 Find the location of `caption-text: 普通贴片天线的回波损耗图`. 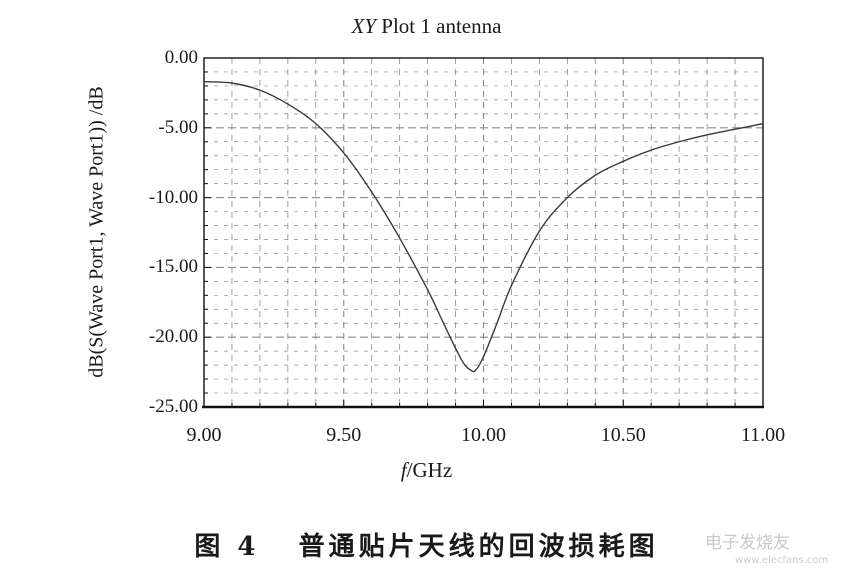

caption-text: 普通贴片天线的回波损耗图 is located at coordinates (478, 547).